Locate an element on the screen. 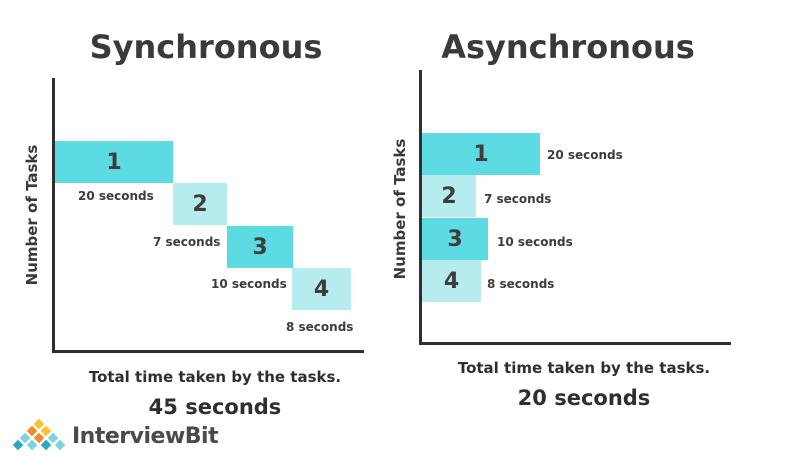 This screenshot has width=795, height=459. async-task-duration: 10 seconds is located at coordinates (535, 242).